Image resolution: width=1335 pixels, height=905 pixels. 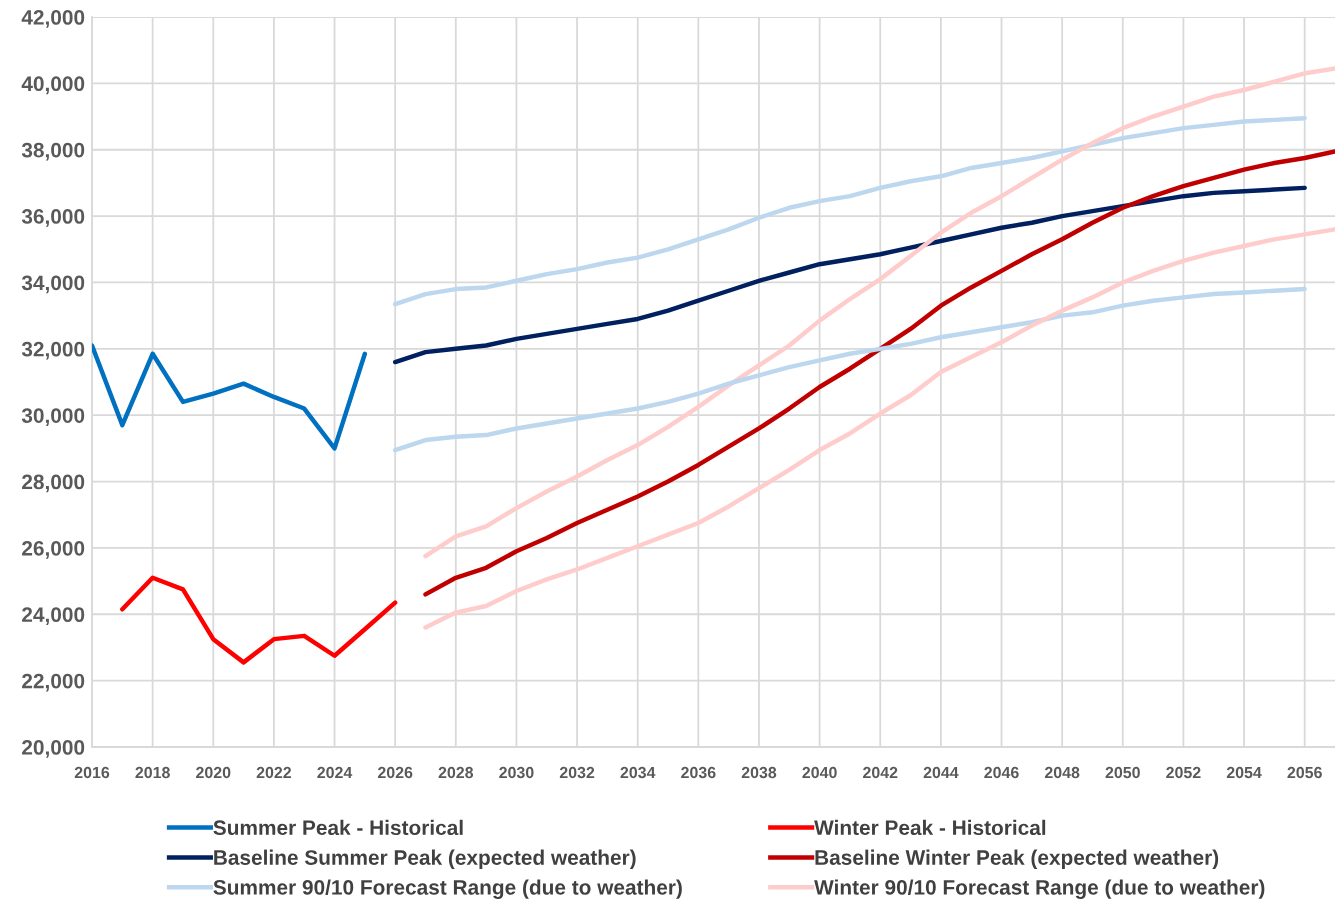 I want to click on legend-label: Winter 90/10 Forecast Range (due to weather), so click(x=1039, y=889).